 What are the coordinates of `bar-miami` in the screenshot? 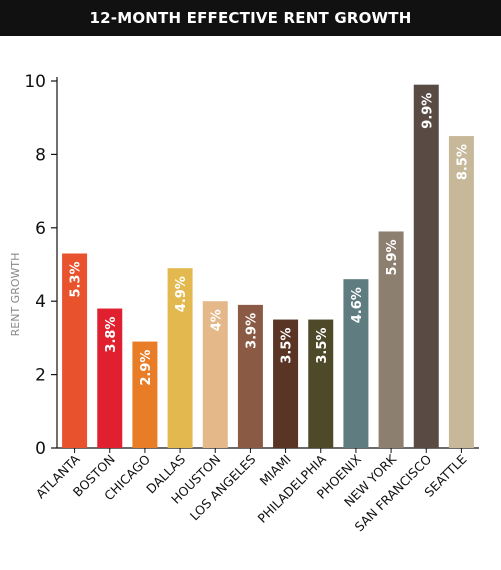 It's located at (286, 383).